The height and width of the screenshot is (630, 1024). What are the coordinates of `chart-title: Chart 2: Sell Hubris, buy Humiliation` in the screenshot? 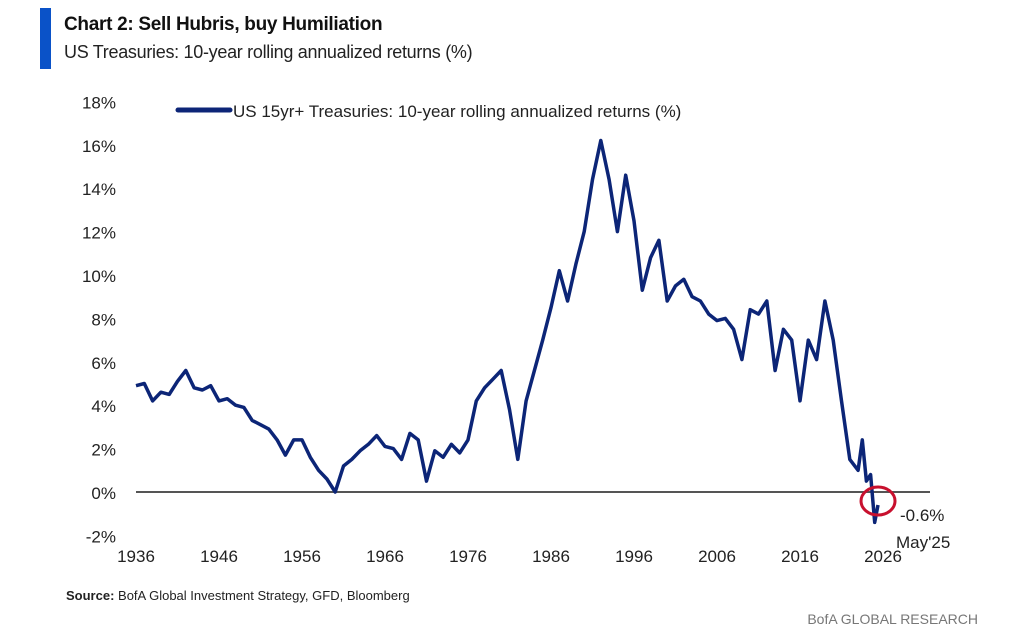 It's located at (223, 24).